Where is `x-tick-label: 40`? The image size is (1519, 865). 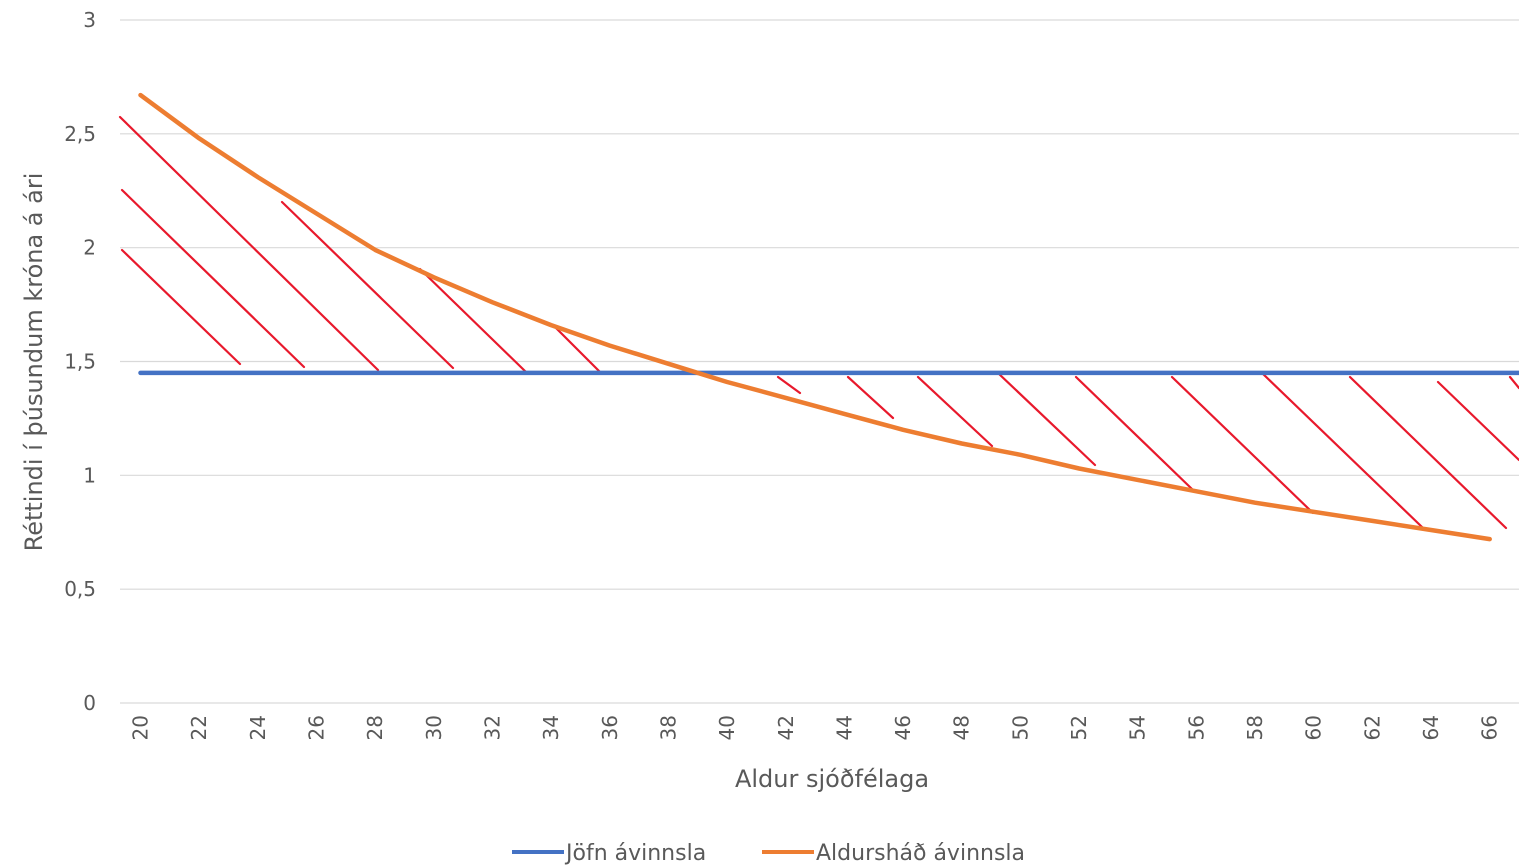
x-tick-label: 40 is located at coordinates (727, 727).